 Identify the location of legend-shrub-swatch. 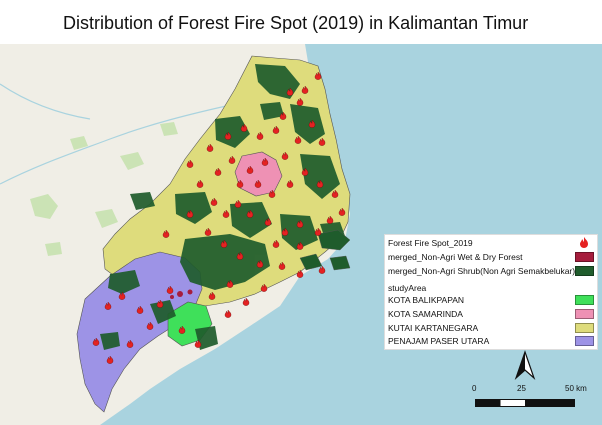
(584, 271).